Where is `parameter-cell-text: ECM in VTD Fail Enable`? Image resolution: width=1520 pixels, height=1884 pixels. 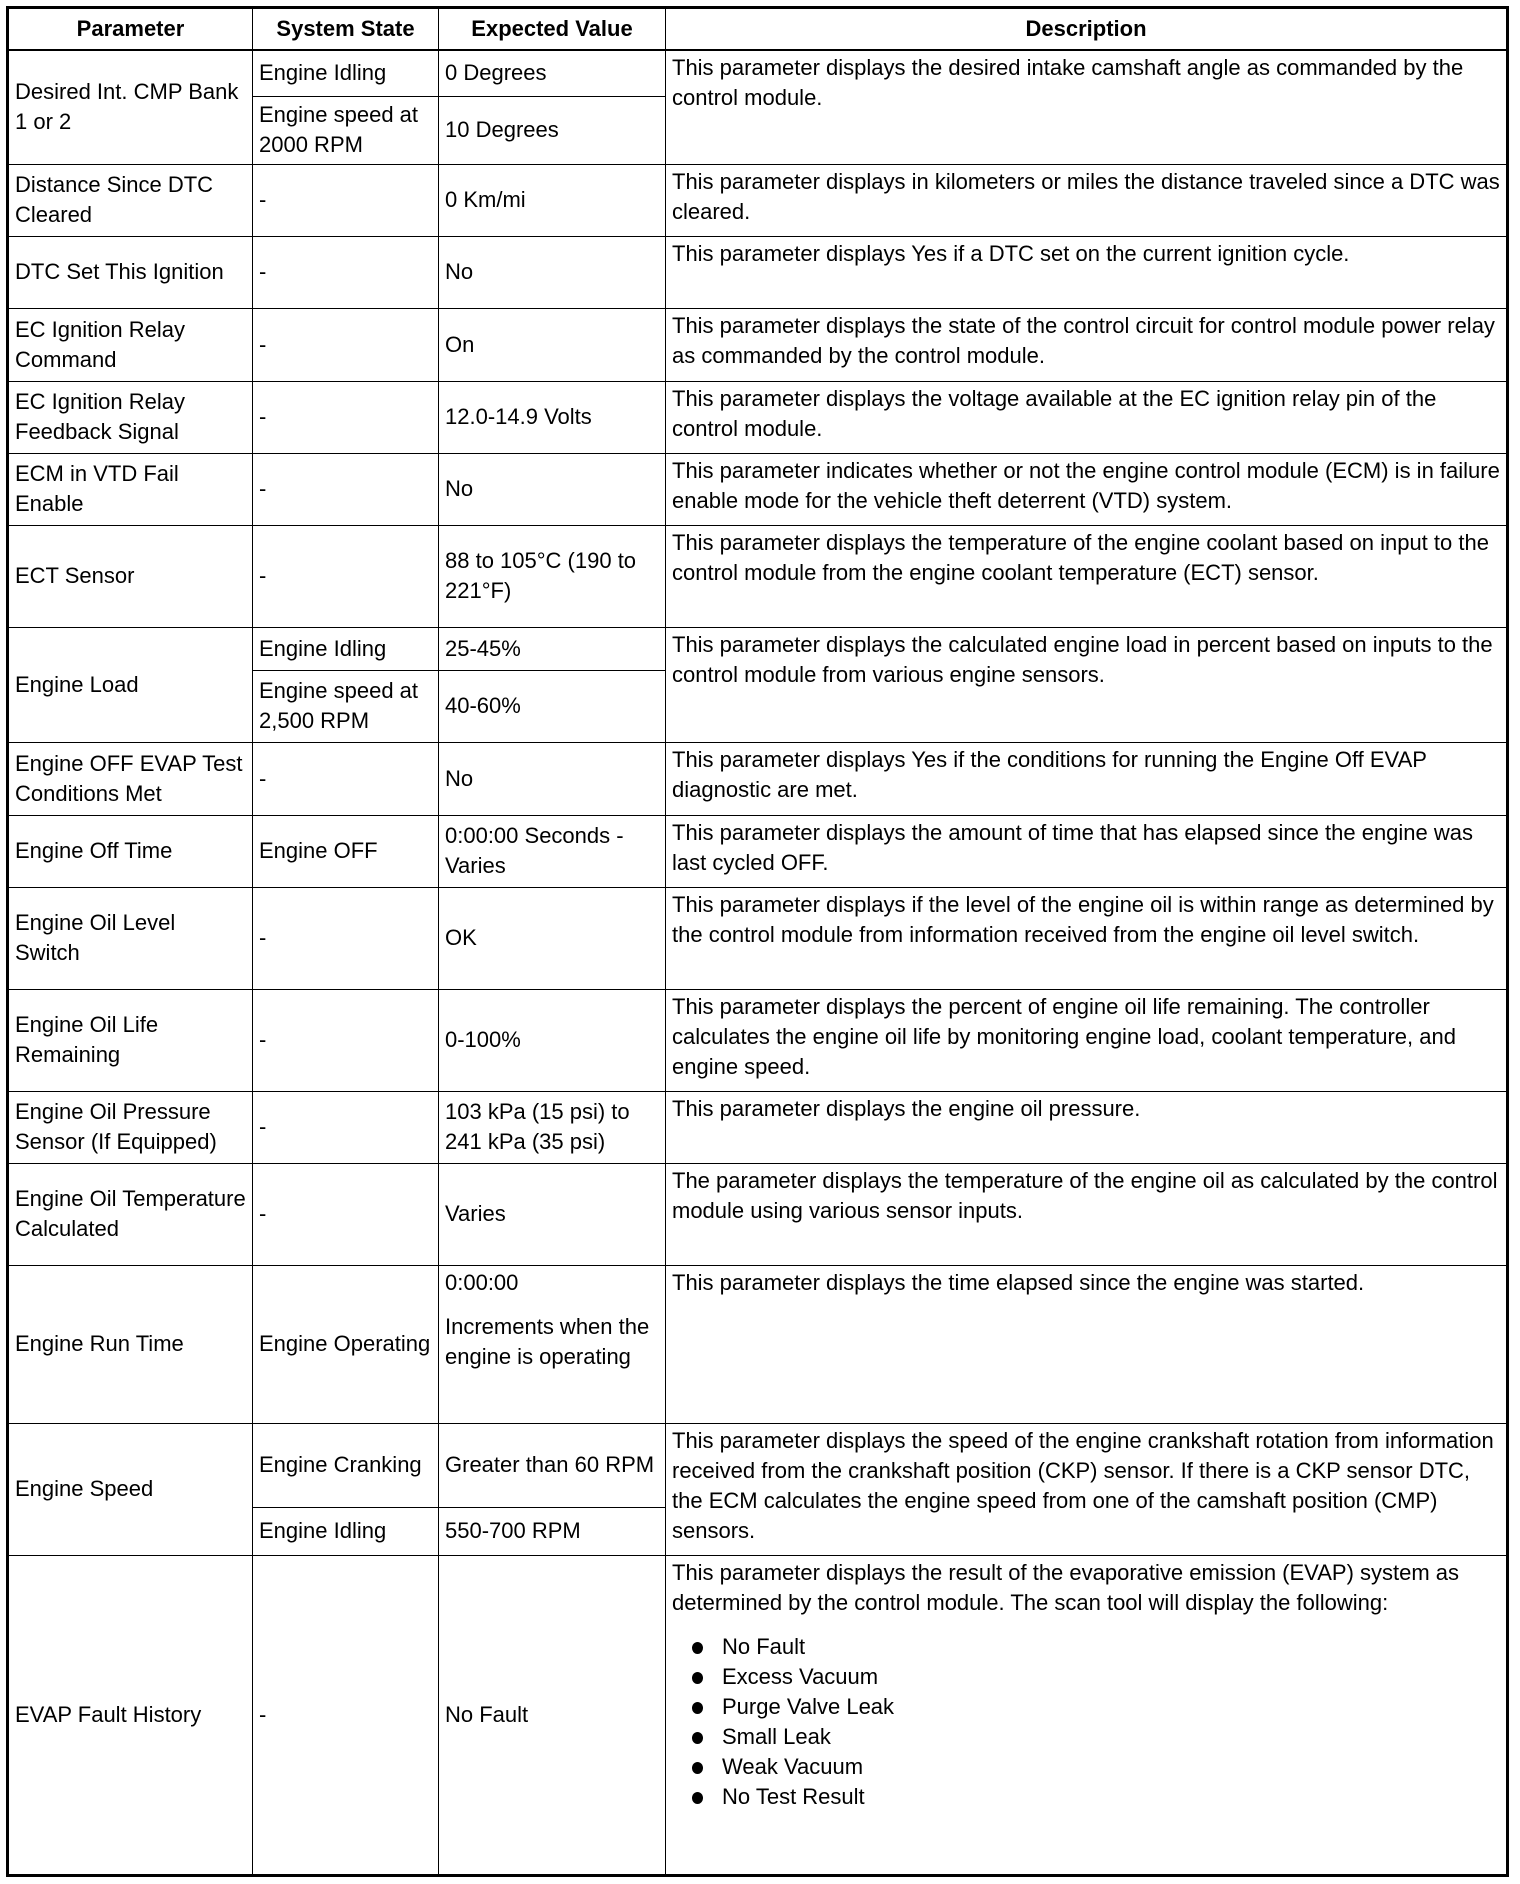
parameter-cell-text: ECM in VTD Fail Enable is located at coordinates (97, 488).